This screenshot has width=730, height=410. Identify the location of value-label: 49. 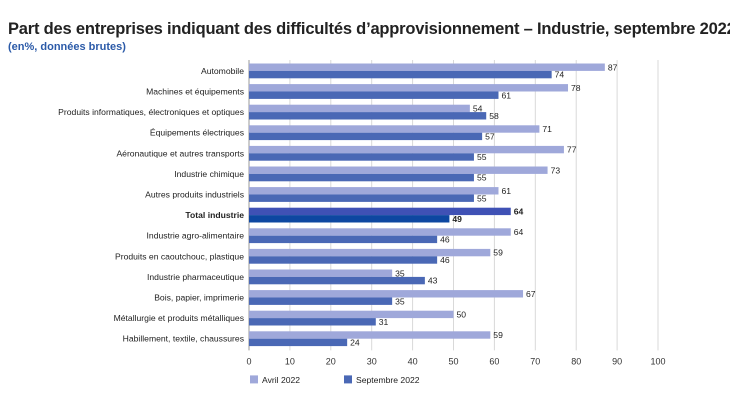
(457, 219).